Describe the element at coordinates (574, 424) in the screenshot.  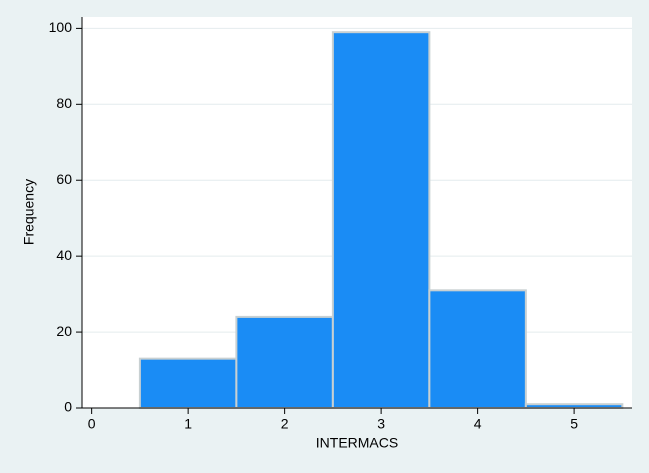
I see `x-tick-label: 5` at that location.